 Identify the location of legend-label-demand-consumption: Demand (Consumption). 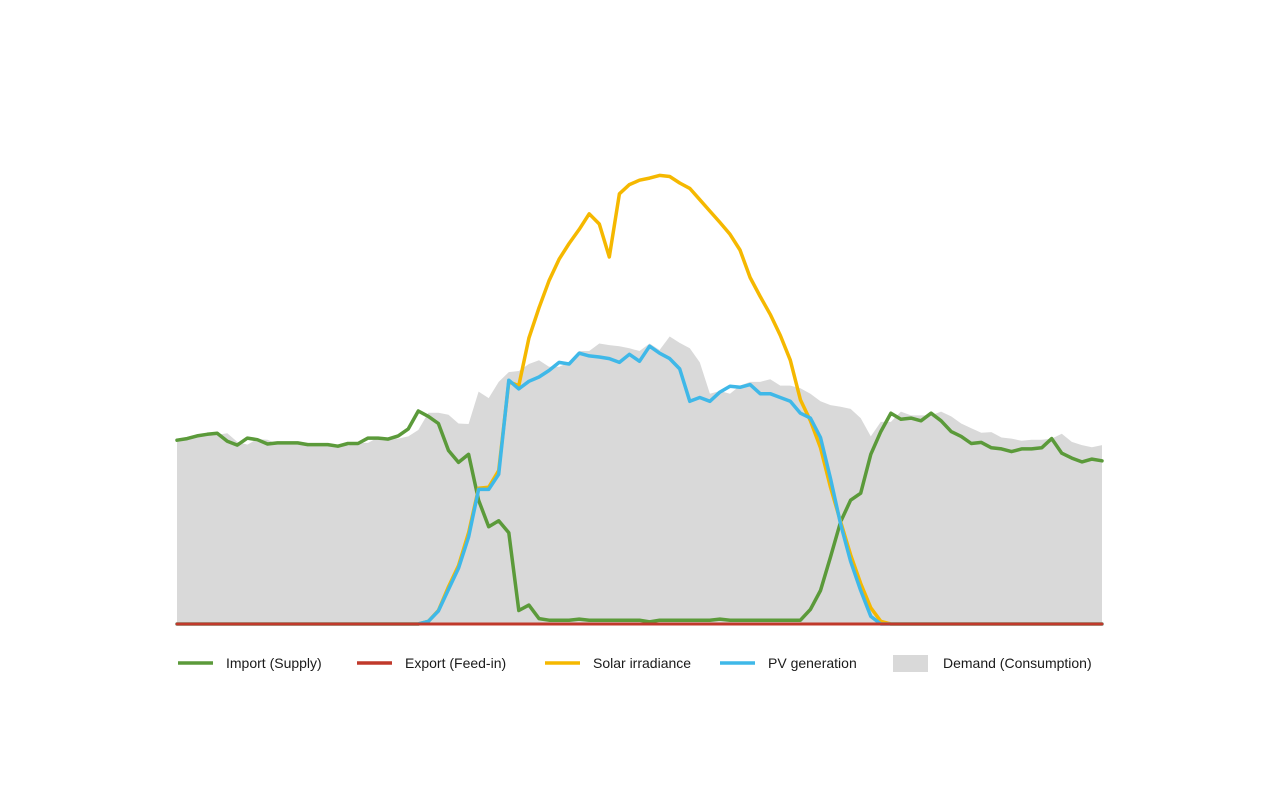
(1017, 663).